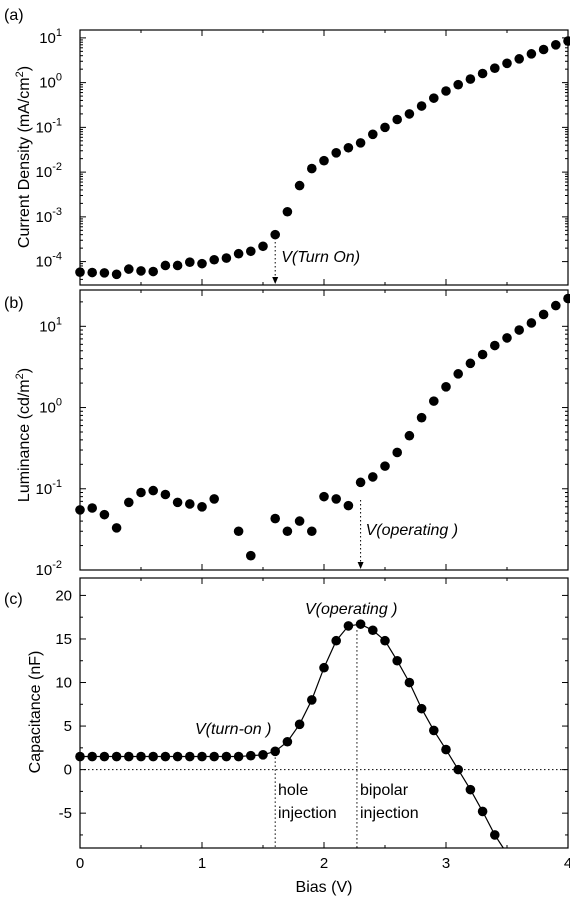 This screenshot has height=900, width=570. I want to click on y-tick-label: 20, so click(63, 595).